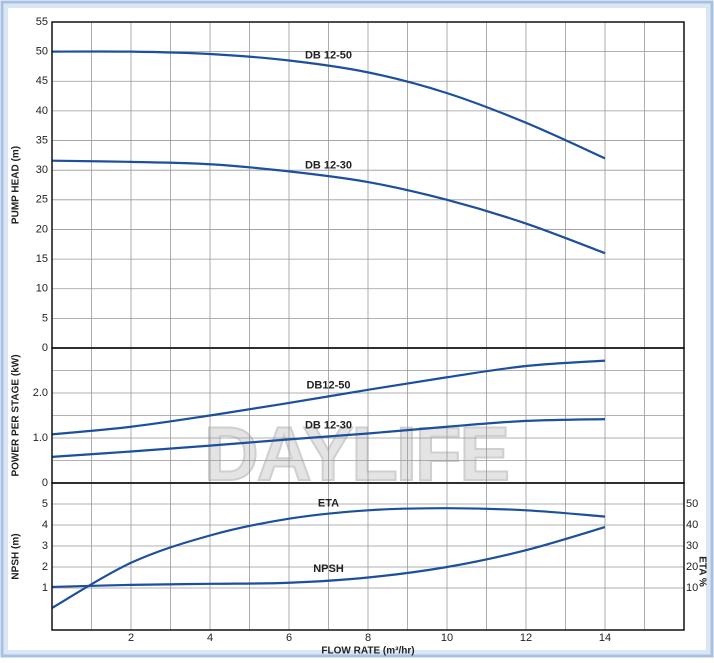 The height and width of the screenshot is (663, 714). What do you see at coordinates (605, 638) in the screenshot?
I see `x-tick-label: 14` at bounding box center [605, 638].